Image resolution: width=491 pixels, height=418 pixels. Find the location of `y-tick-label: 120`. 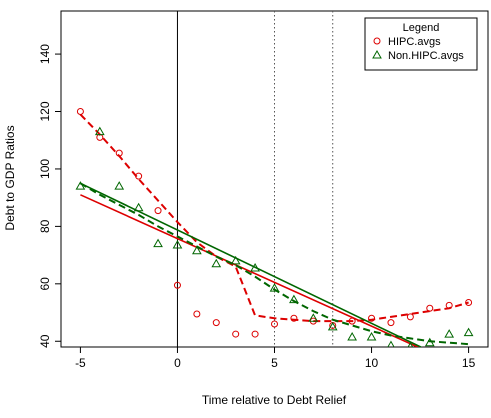

y-tick-label: 120 is located at coordinates (45, 111).